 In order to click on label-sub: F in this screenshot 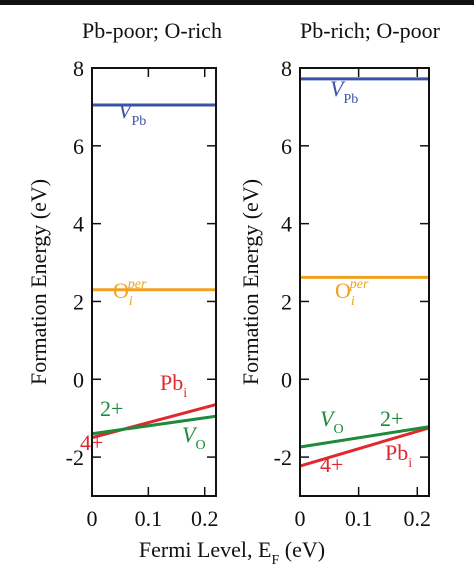, I will do `click(275, 560)`.